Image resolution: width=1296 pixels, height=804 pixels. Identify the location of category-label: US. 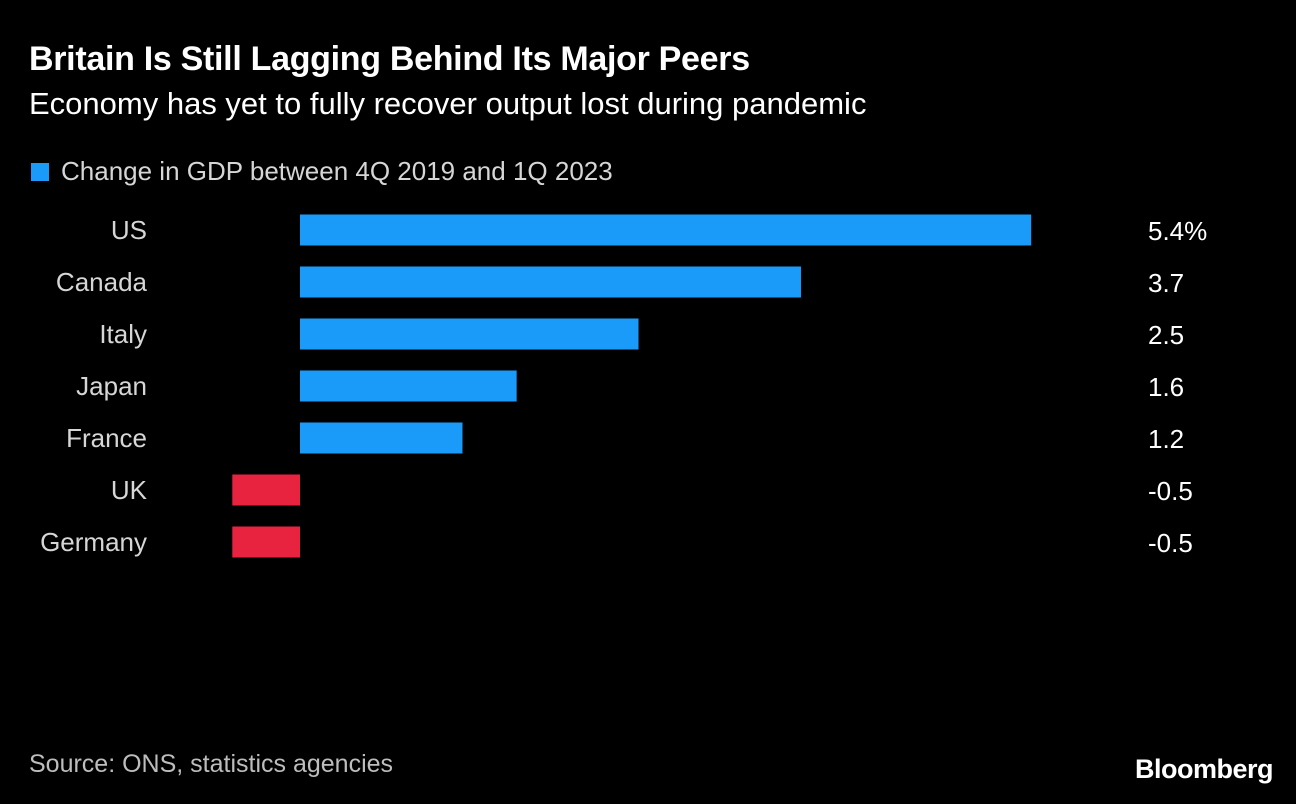
(129, 230).